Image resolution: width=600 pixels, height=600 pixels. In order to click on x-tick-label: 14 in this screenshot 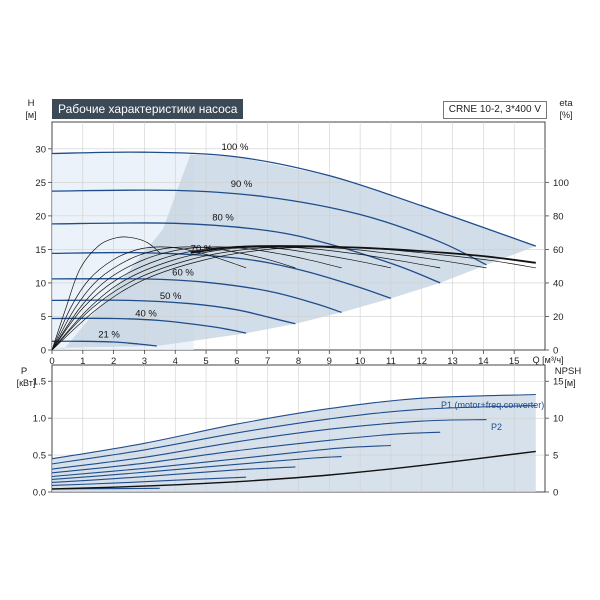, I will do `click(483, 361)`.